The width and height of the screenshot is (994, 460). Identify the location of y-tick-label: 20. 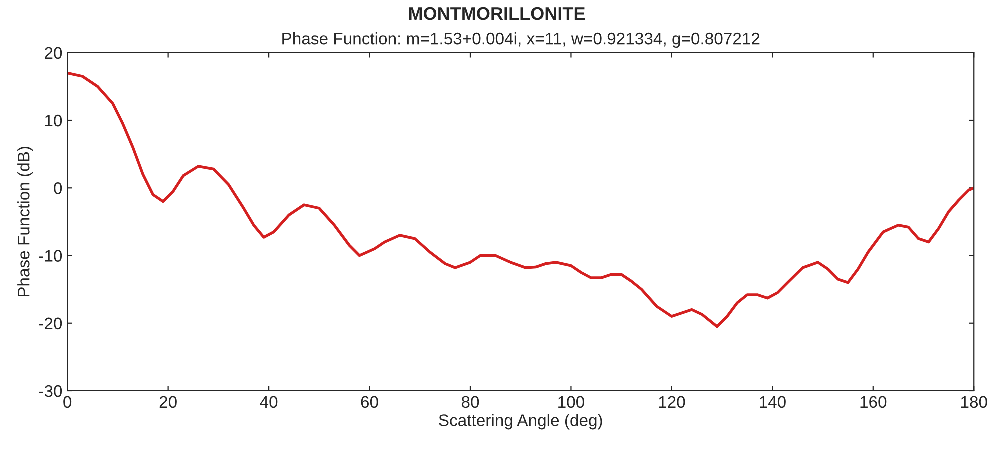
(53, 53).